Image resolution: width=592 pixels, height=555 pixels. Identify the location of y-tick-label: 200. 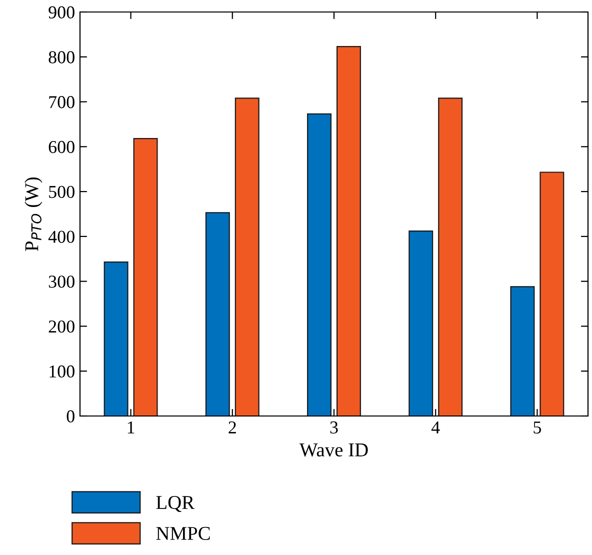
(61, 326).